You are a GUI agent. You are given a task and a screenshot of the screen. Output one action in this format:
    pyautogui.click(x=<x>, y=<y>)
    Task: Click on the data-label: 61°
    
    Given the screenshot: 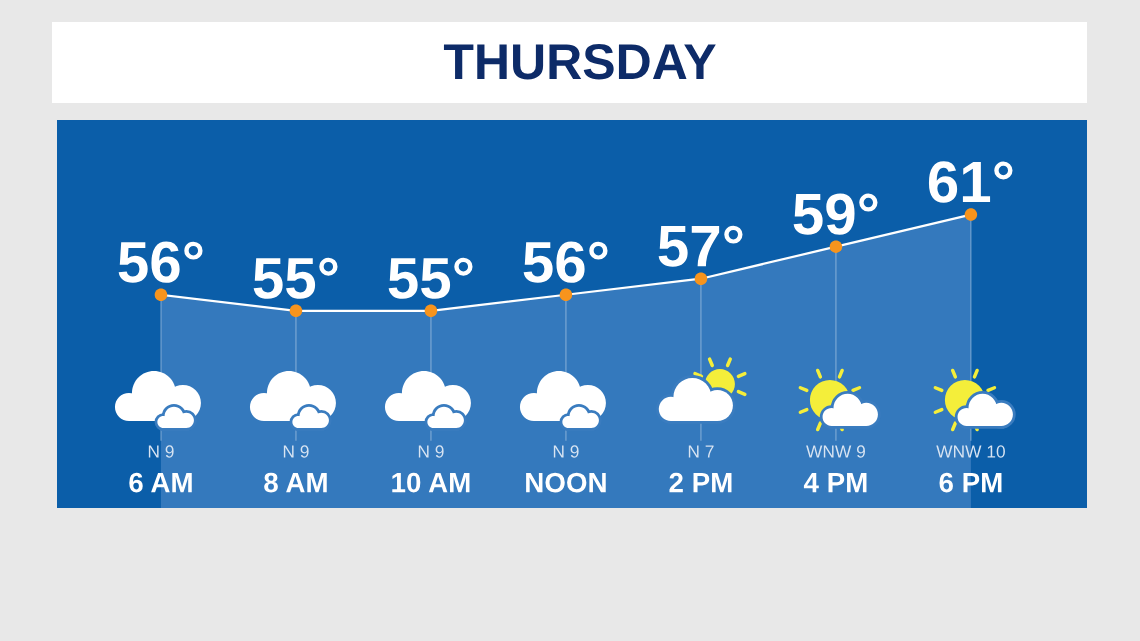 What is the action you would take?
    pyautogui.click(x=970, y=182)
    